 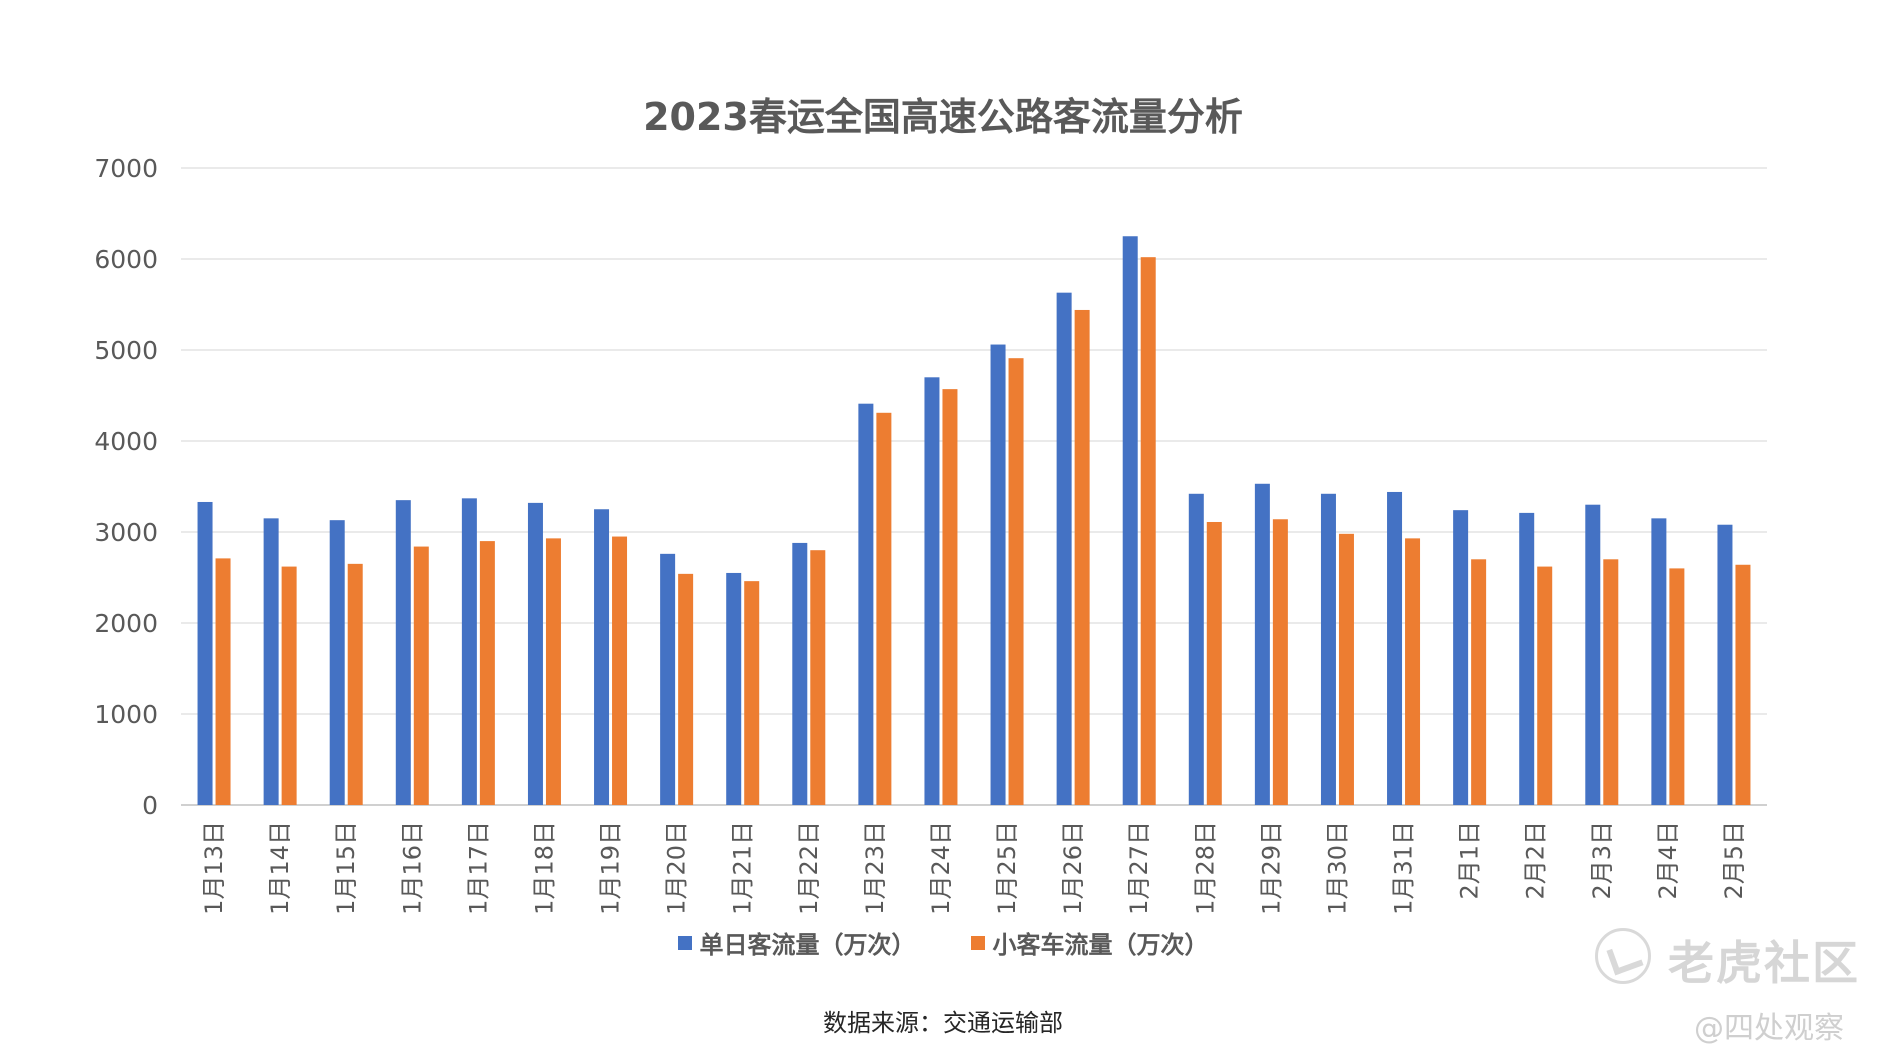 I want to click on y-tick-label: 6000, so click(x=126, y=259).